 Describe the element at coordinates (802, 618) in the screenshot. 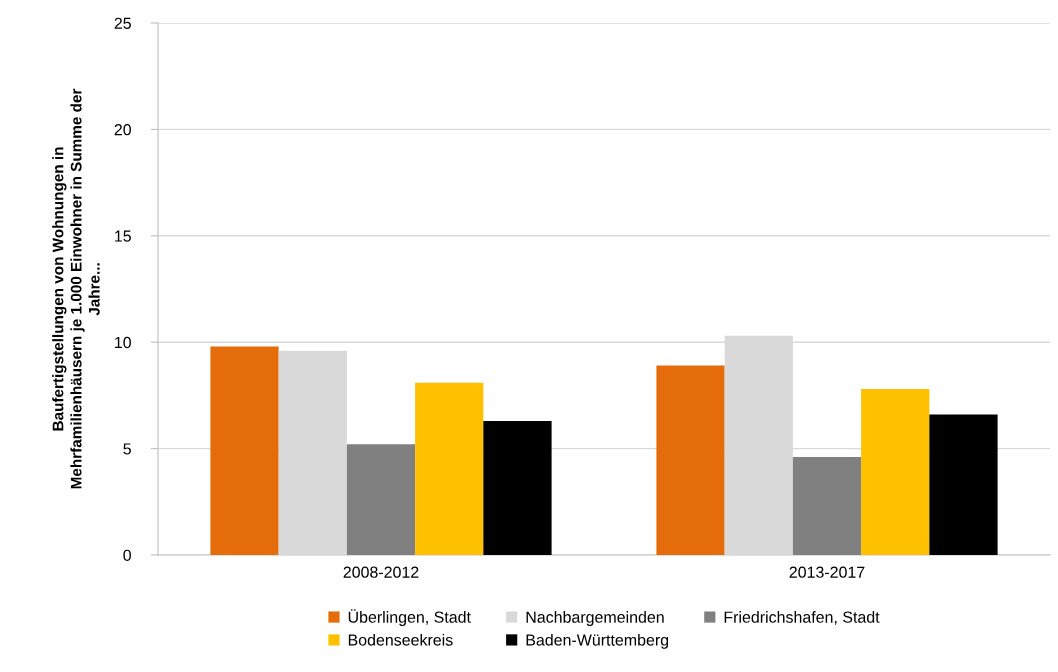

I see `legend-label: Friedrichshafen, Stadt` at that location.